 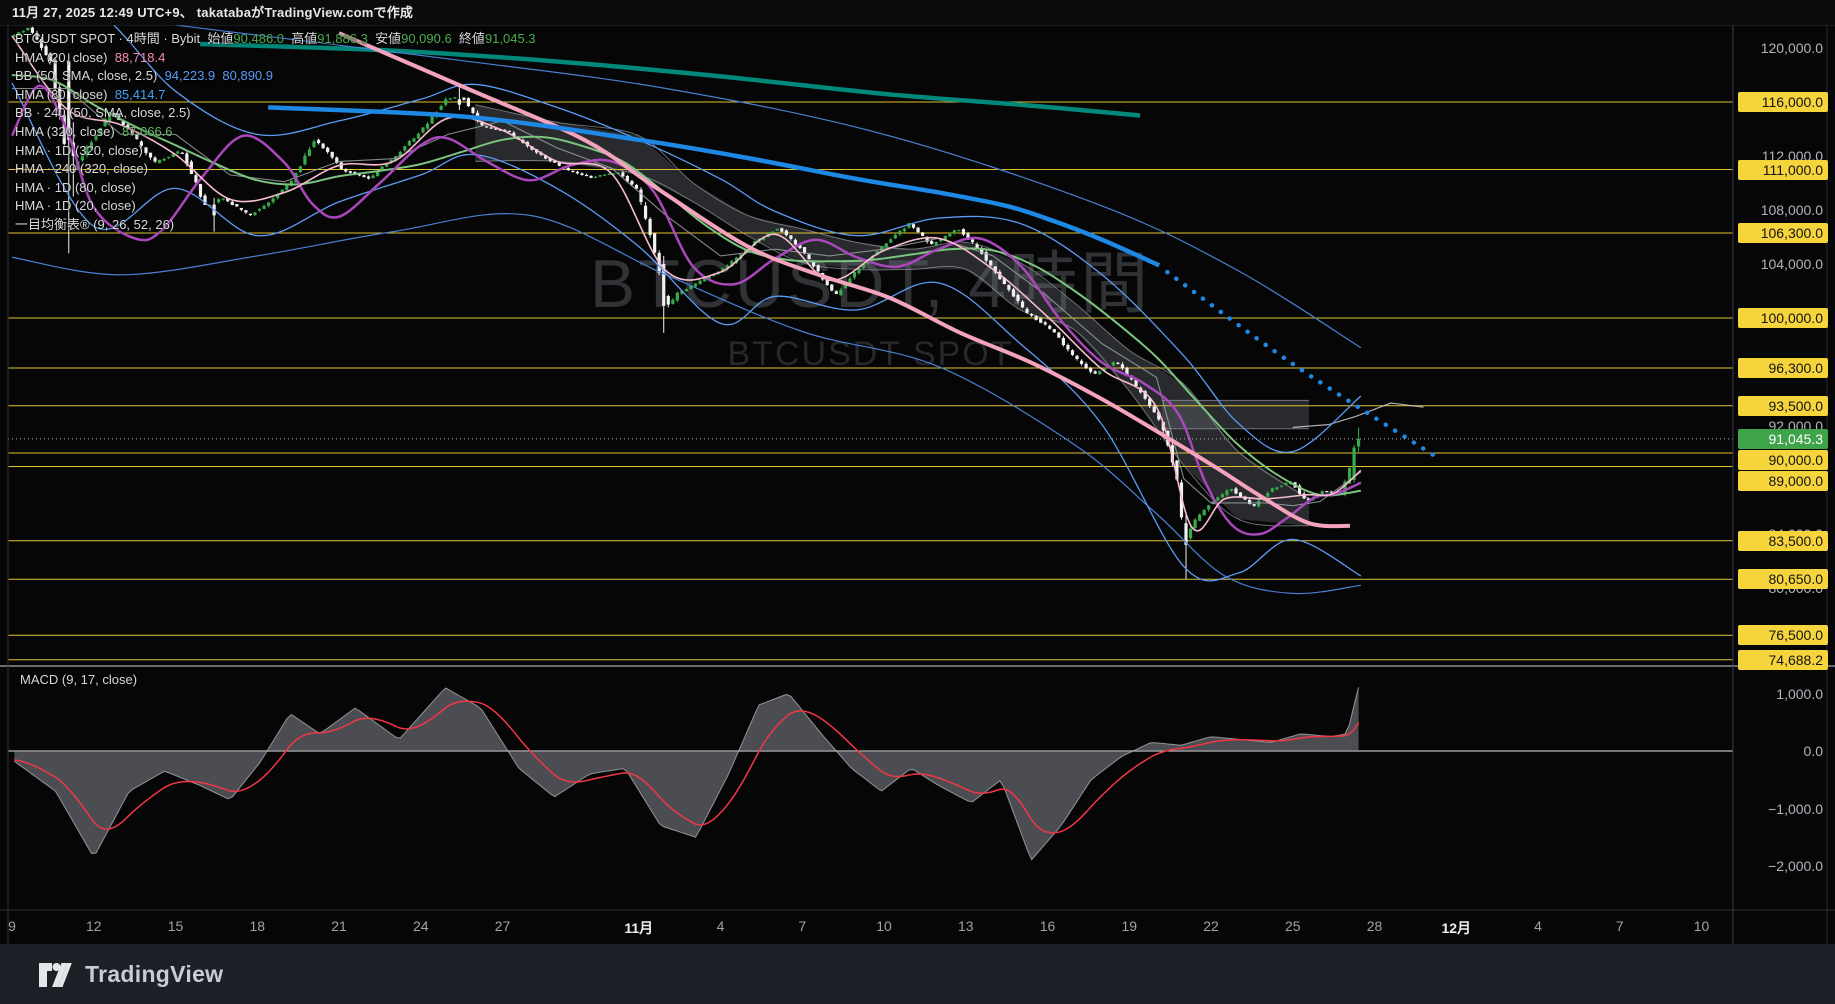 What do you see at coordinates (1783, 659) in the screenshot?
I see `price-level-badge: 74,688.2` at bounding box center [1783, 659].